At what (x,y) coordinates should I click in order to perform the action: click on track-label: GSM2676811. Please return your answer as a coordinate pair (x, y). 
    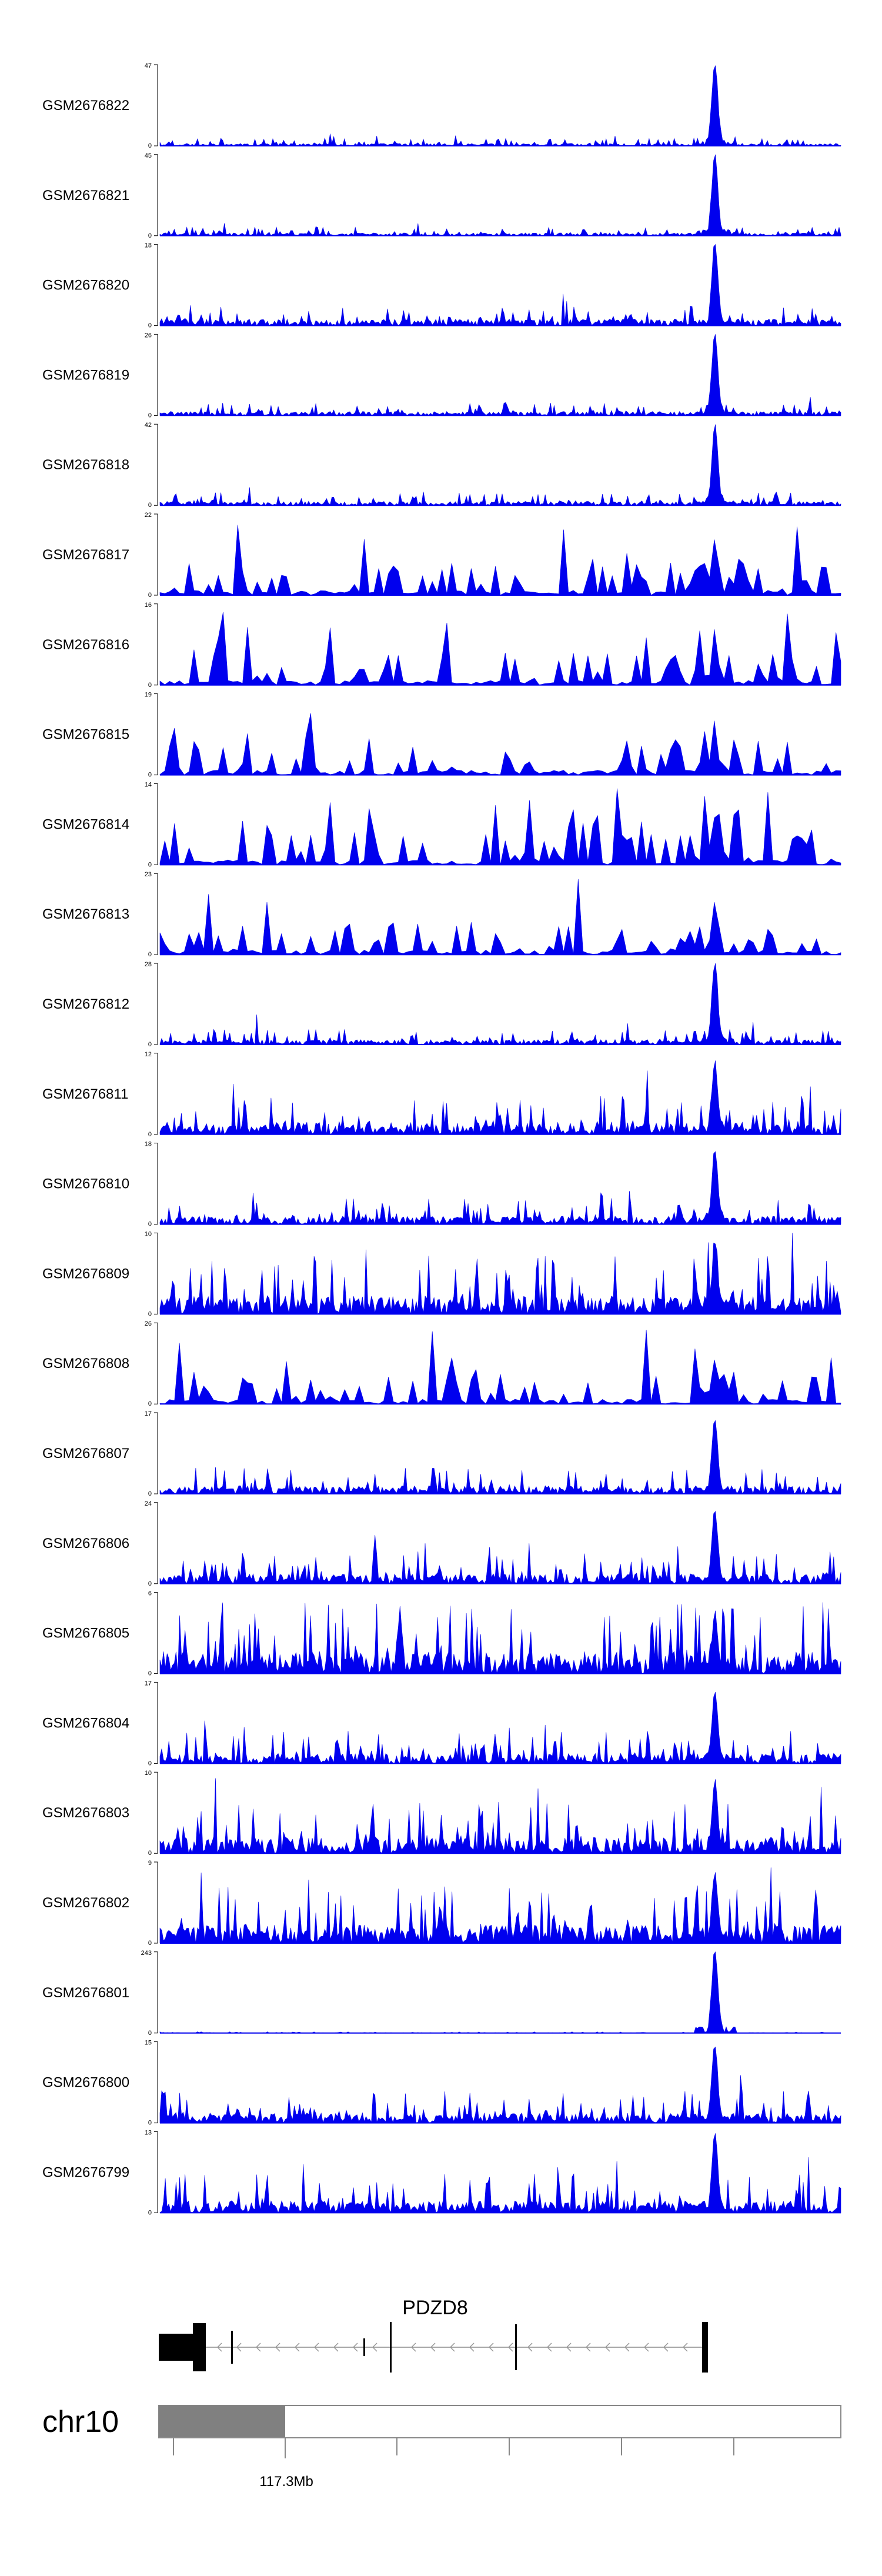
    Looking at the image, I should click on (85, 1094).